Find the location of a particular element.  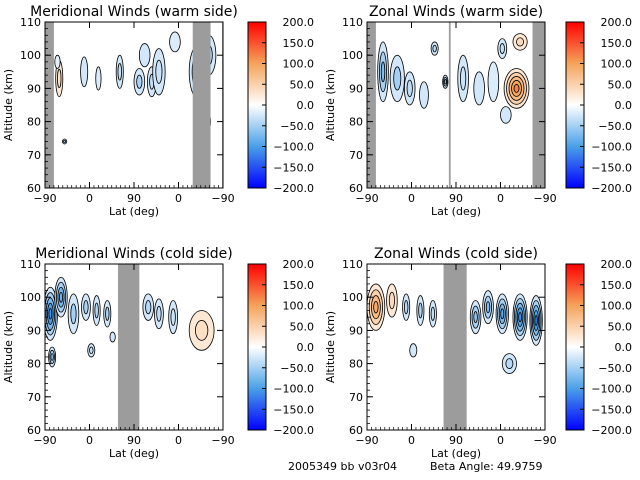

x-axis-label: Lat (deg) is located at coordinates (456, 453).